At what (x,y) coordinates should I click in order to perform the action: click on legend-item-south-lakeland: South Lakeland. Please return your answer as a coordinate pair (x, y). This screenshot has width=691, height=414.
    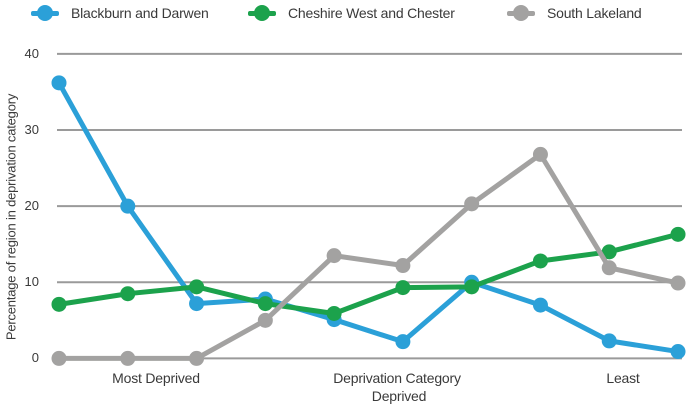
    Looking at the image, I should click on (574, 13).